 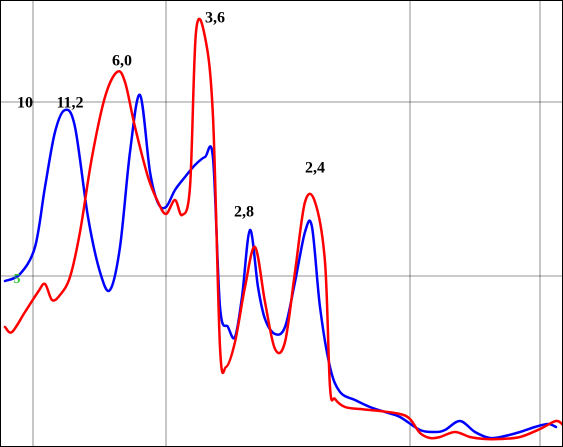 What do you see at coordinates (122, 61) in the screenshot?
I see `peak-label: 6,0` at bounding box center [122, 61].